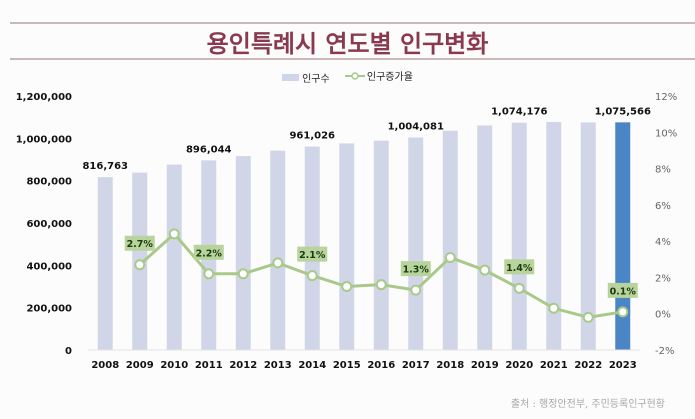 The width and height of the screenshot is (695, 419). Describe the element at coordinates (663, 278) in the screenshot. I see `right-tick-label: 2%` at that location.